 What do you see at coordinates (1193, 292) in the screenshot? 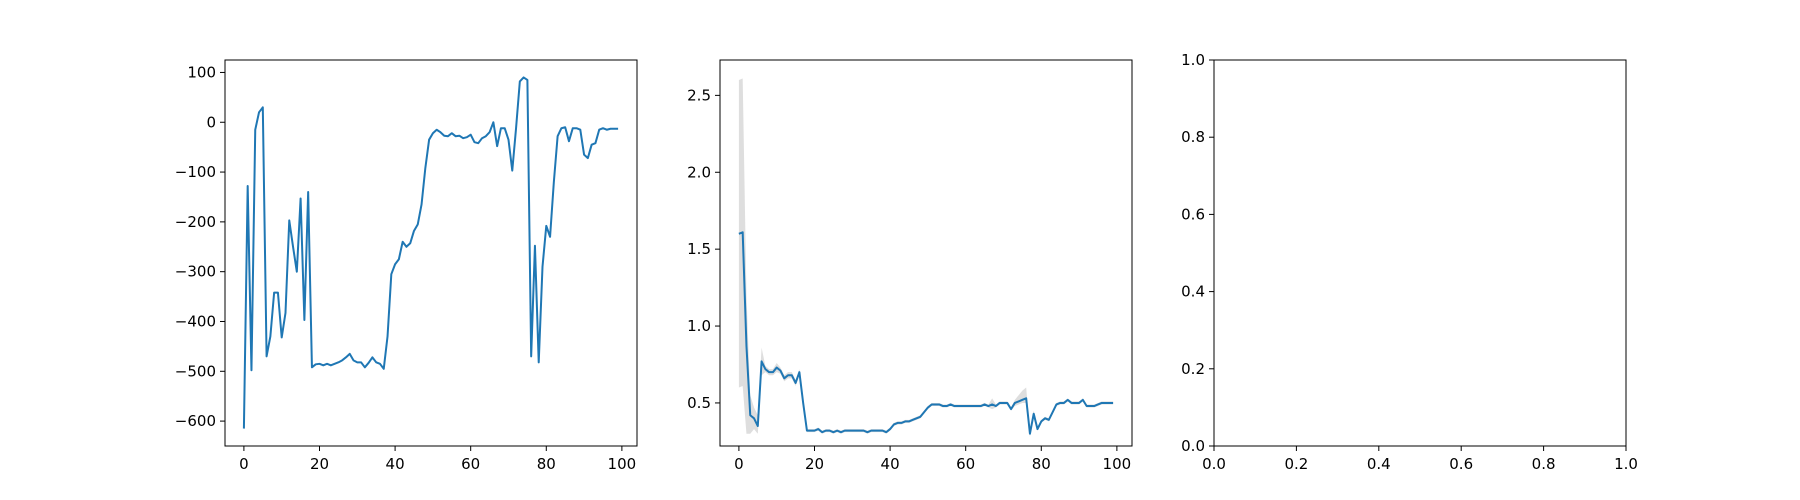
I see `y-tick-label: 0.4` at bounding box center [1193, 292].